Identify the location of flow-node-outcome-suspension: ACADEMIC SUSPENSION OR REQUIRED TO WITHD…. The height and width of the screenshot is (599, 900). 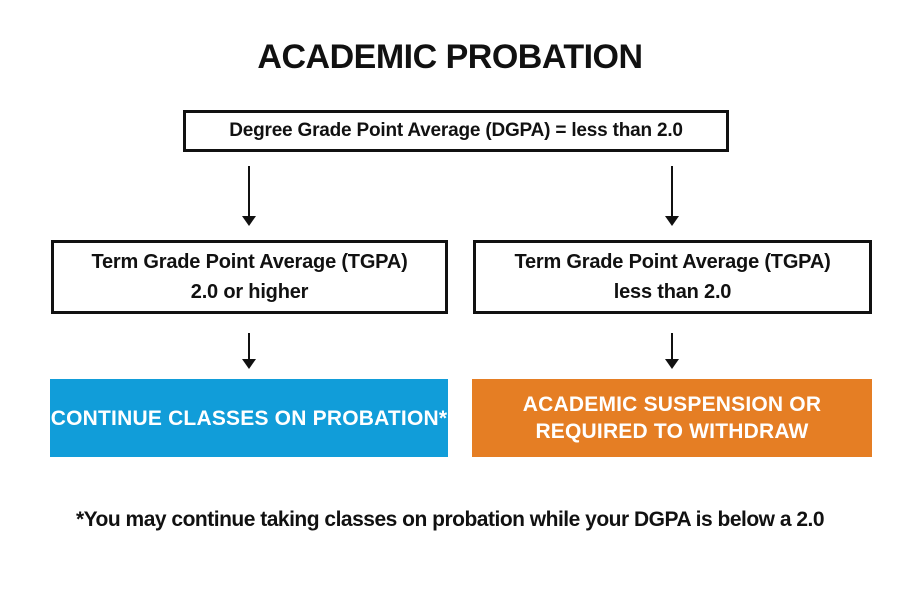
(672, 418).